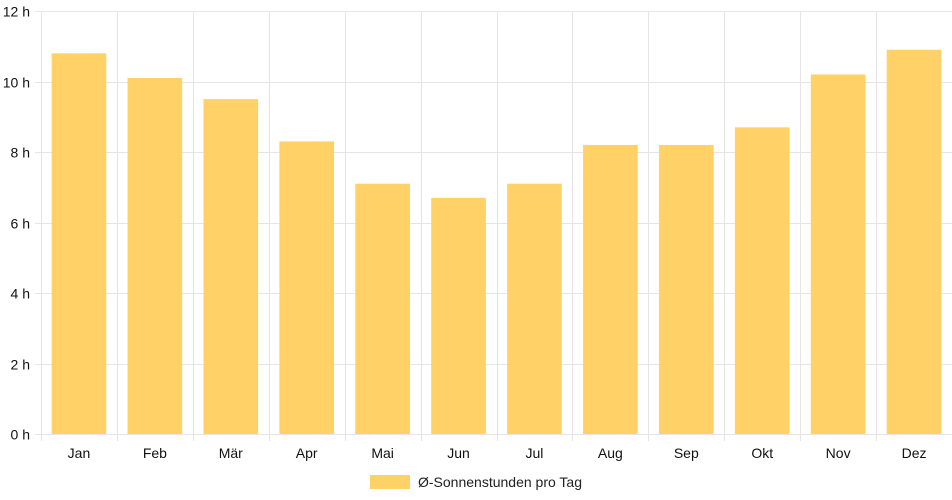 The height and width of the screenshot is (500, 952). I want to click on legend-swatch, so click(390, 482).